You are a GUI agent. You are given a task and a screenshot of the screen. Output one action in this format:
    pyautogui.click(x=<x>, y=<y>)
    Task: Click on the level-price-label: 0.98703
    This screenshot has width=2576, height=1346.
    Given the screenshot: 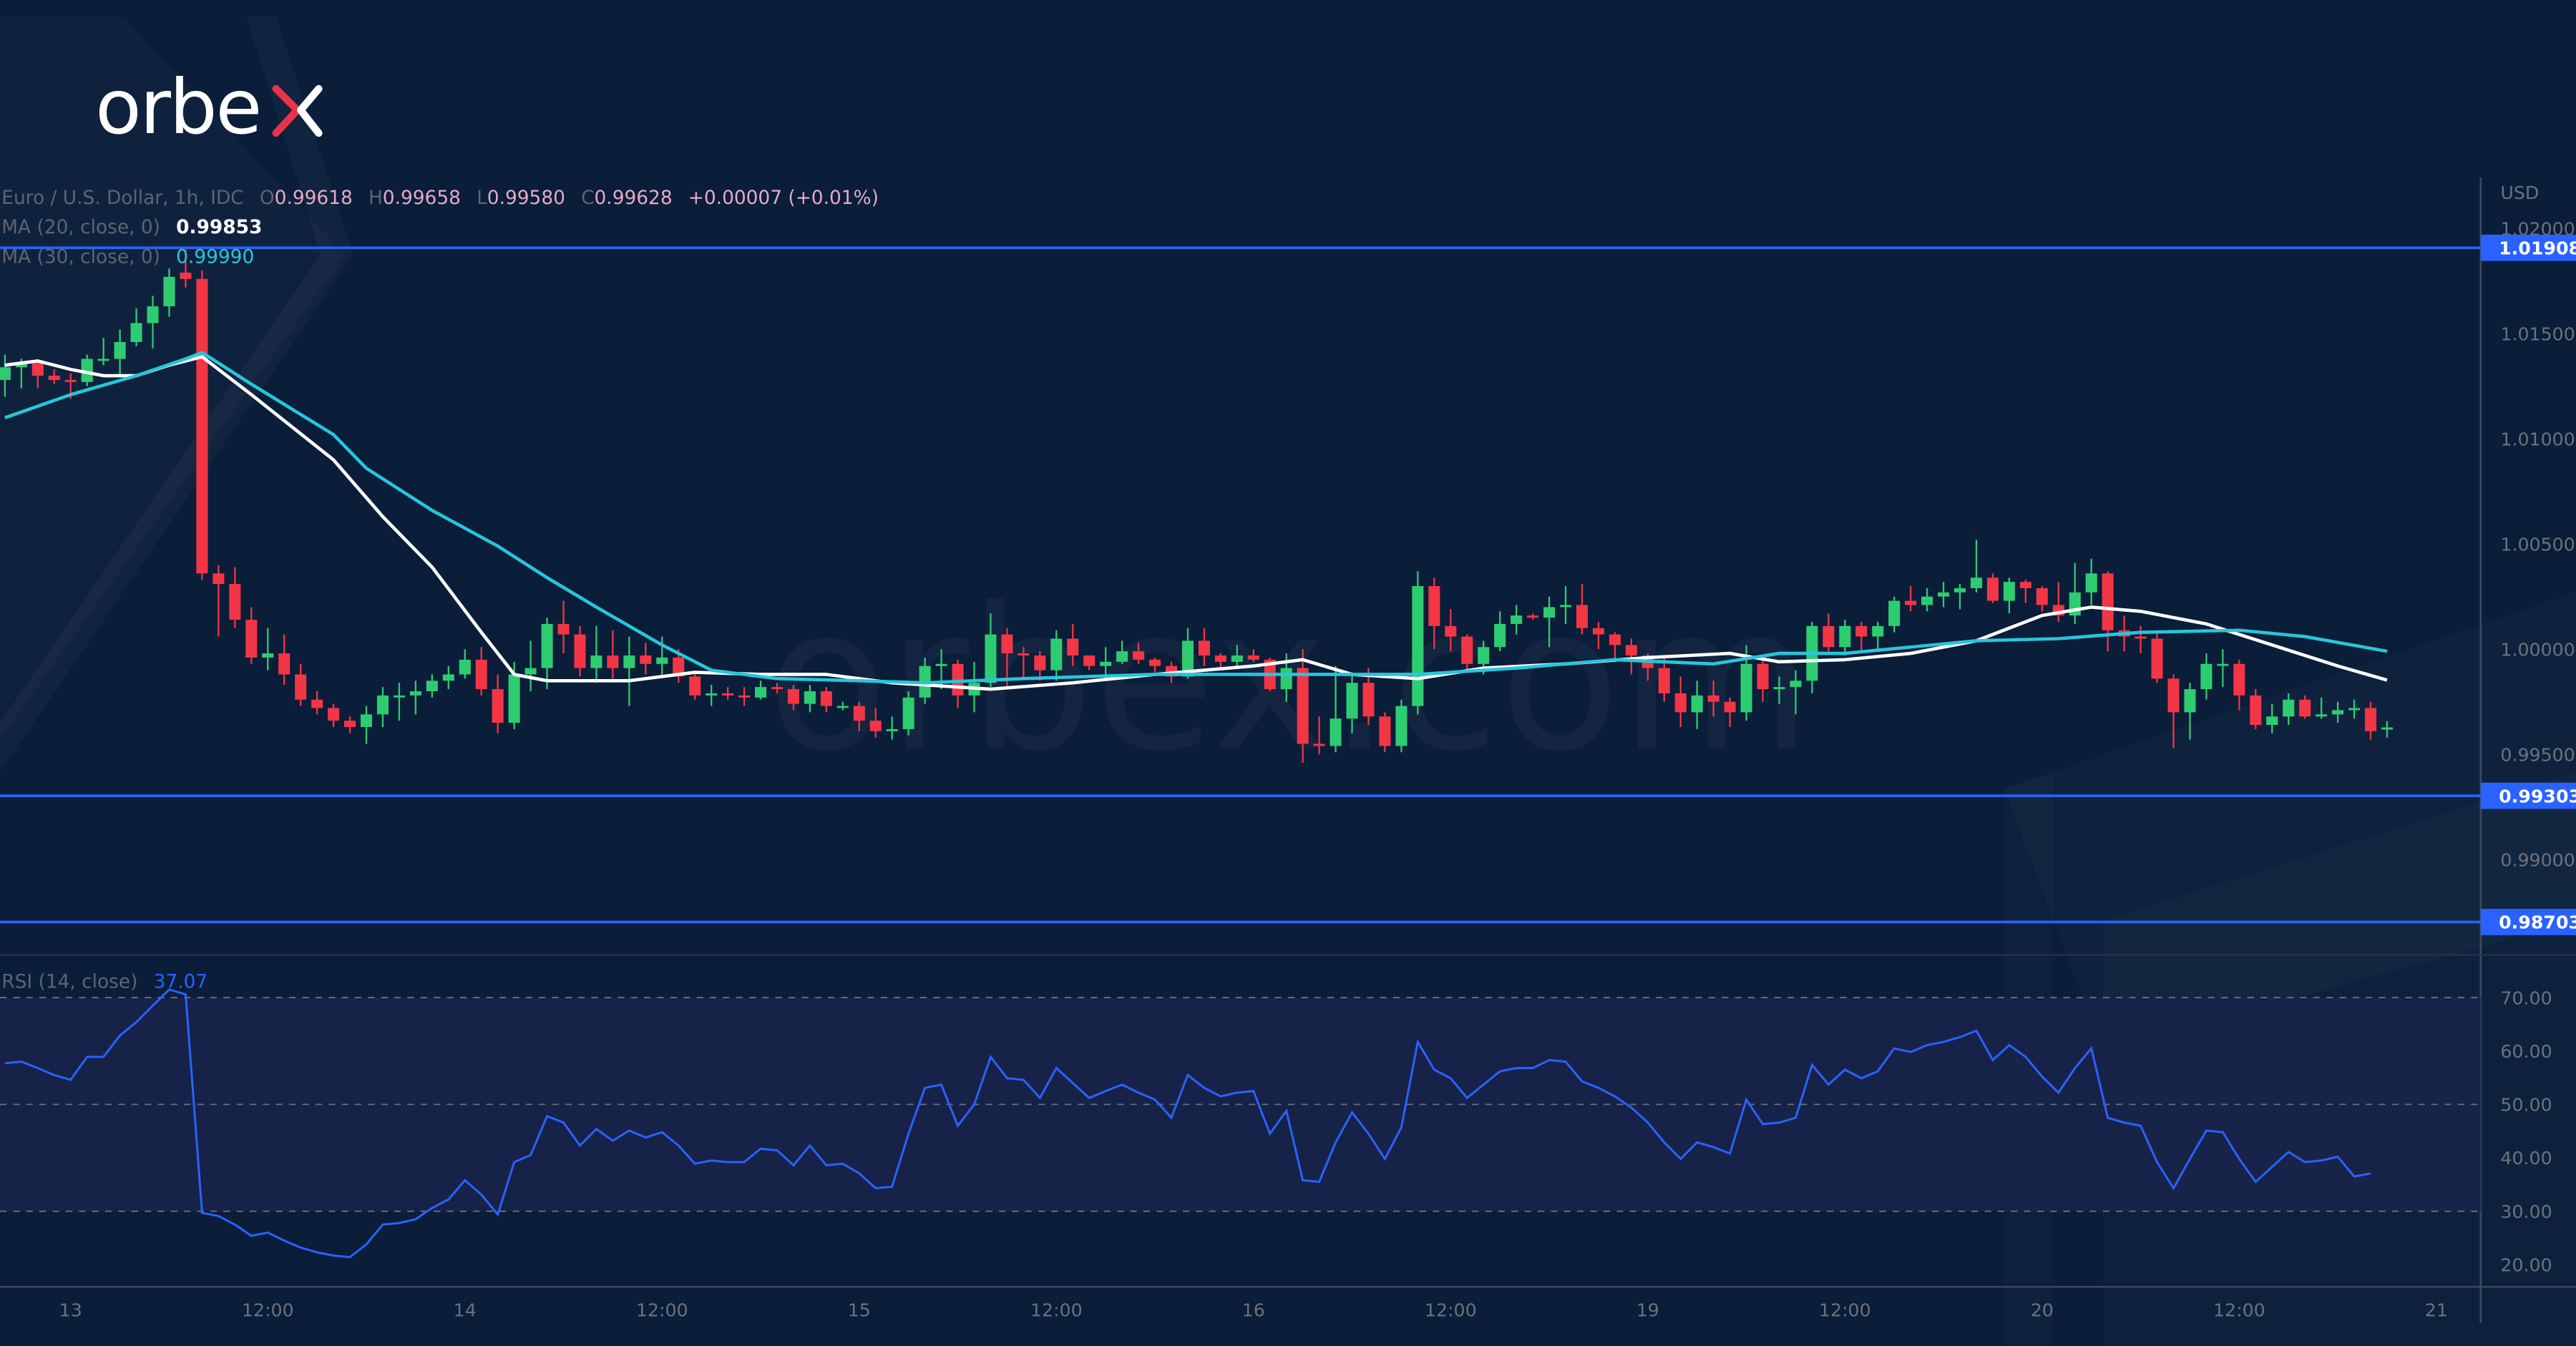 What is the action you would take?
    pyautogui.click(x=2537, y=922)
    